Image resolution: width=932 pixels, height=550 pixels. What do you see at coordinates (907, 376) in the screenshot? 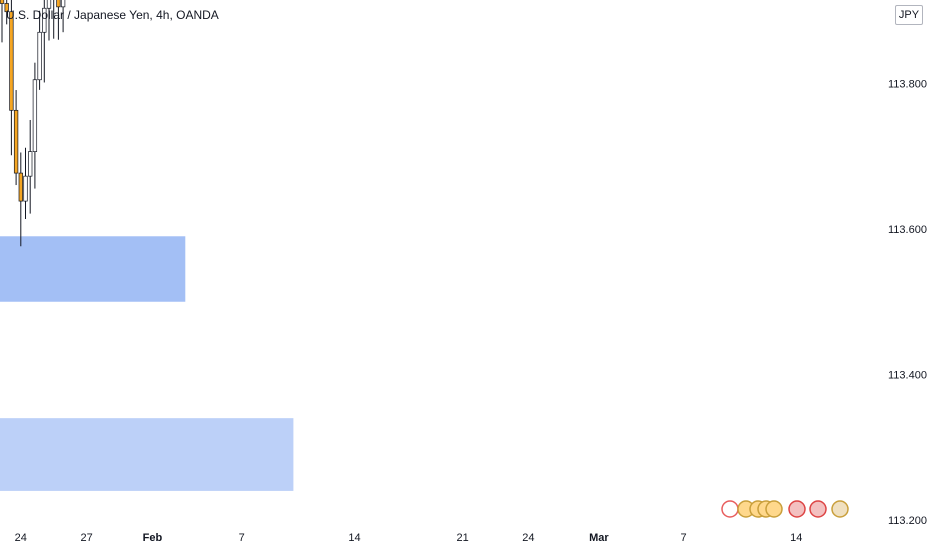
I see `price-tick-label: 113.400` at bounding box center [907, 376].